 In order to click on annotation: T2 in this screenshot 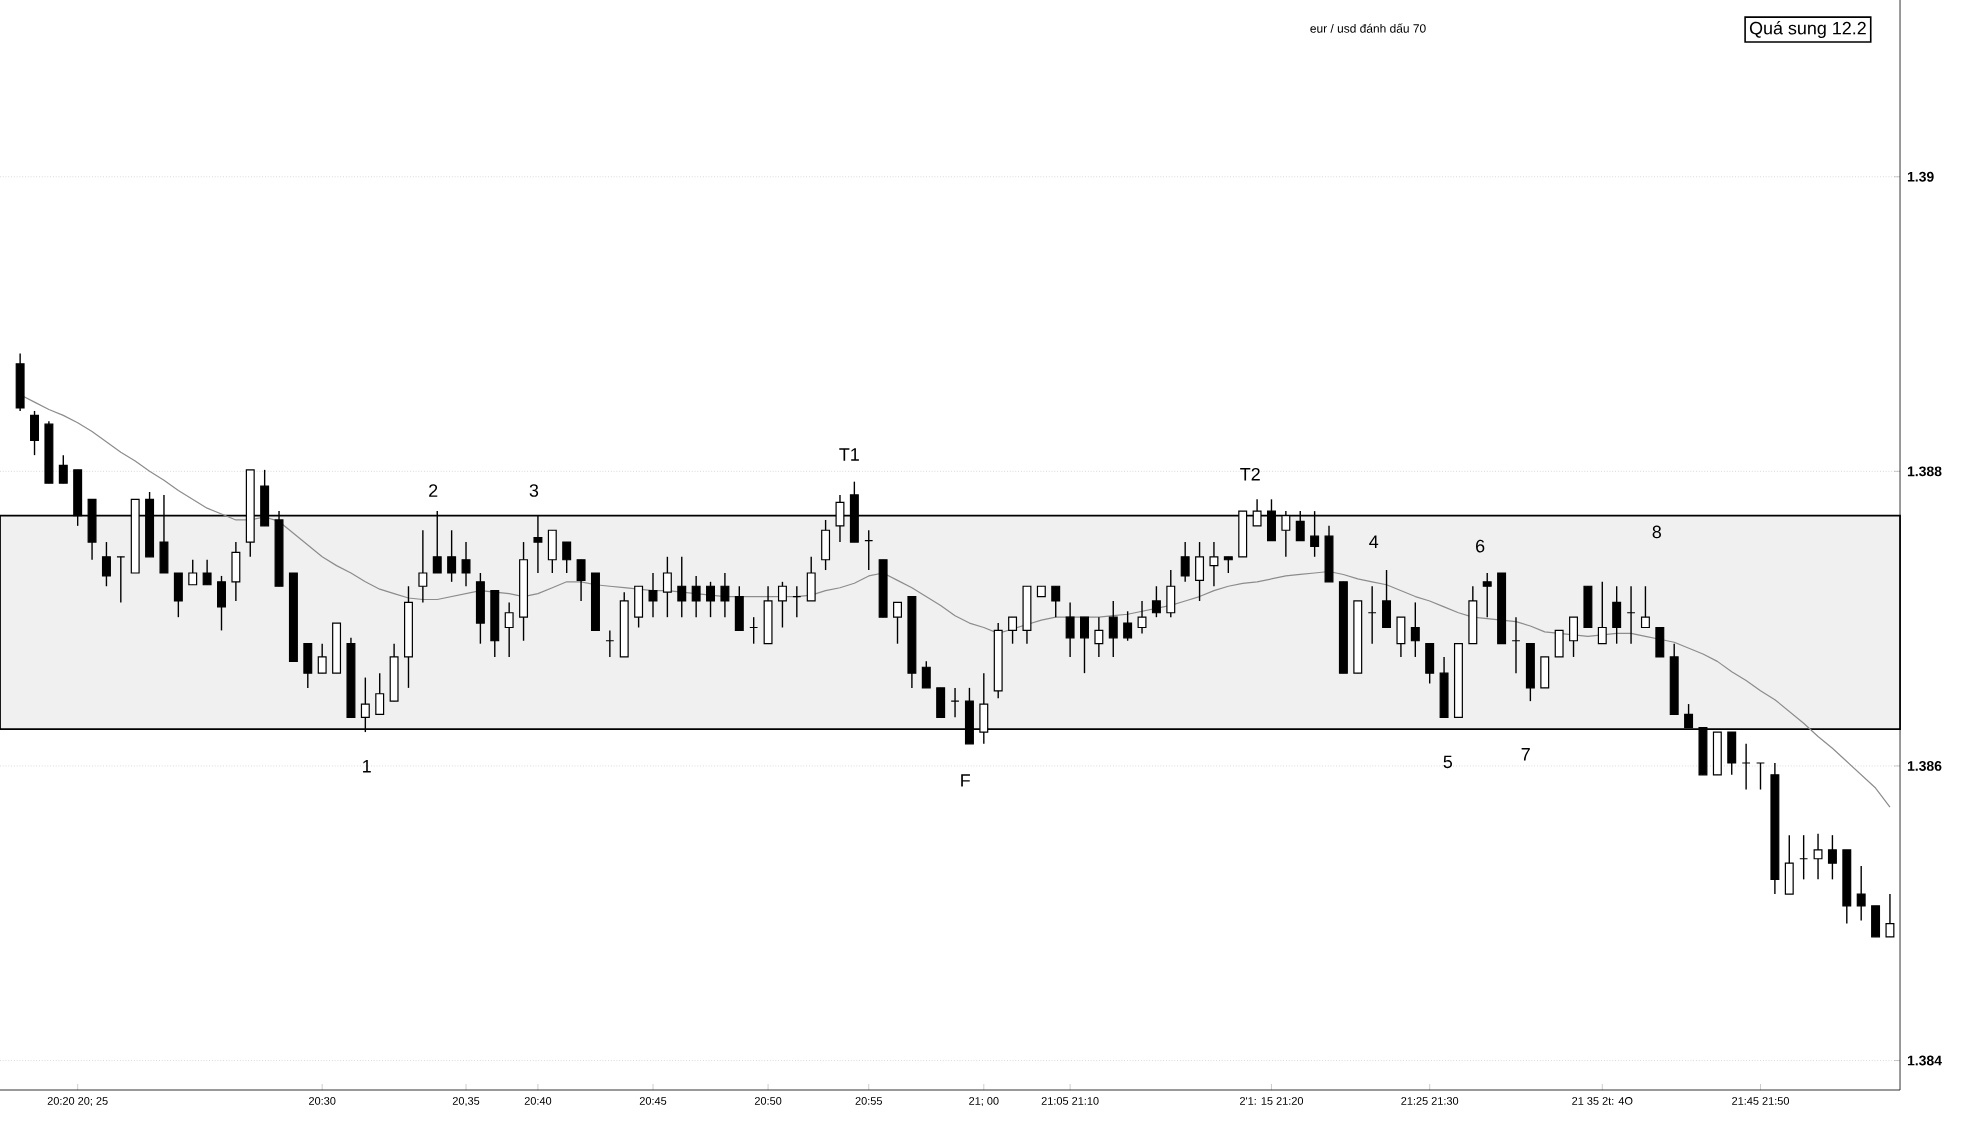, I will do `click(1250, 474)`.